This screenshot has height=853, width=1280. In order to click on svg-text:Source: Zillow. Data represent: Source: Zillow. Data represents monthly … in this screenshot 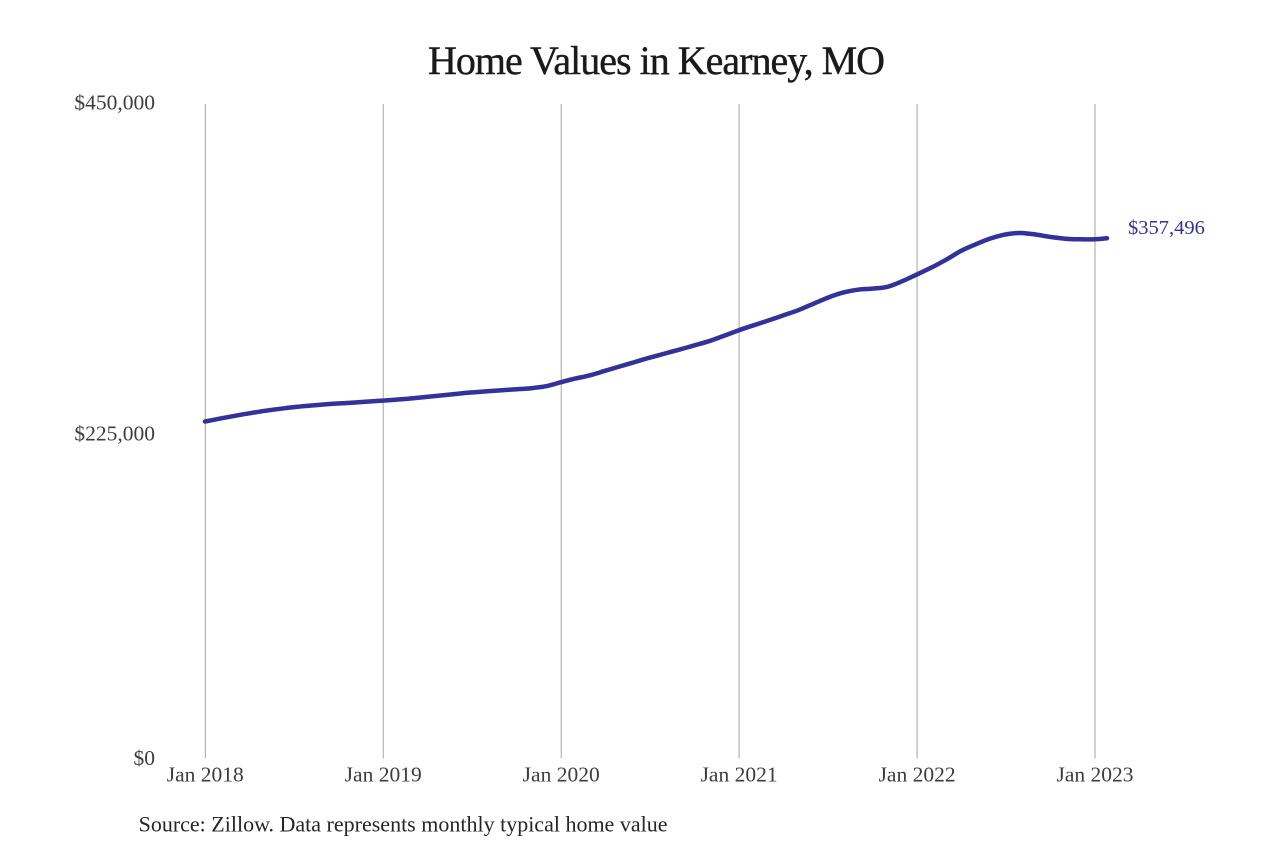, I will do `click(403, 824)`.